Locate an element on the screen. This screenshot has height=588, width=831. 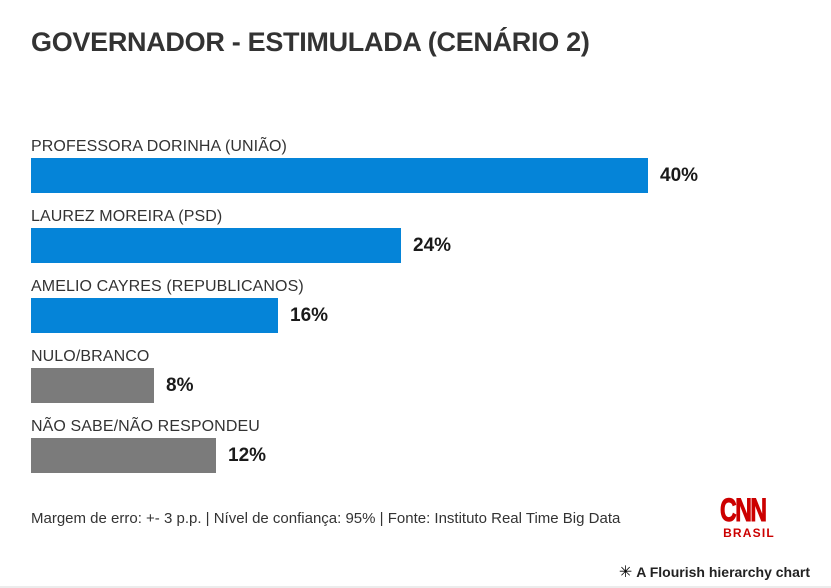
bar-value-label: 40% is located at coordinates (679, 175).